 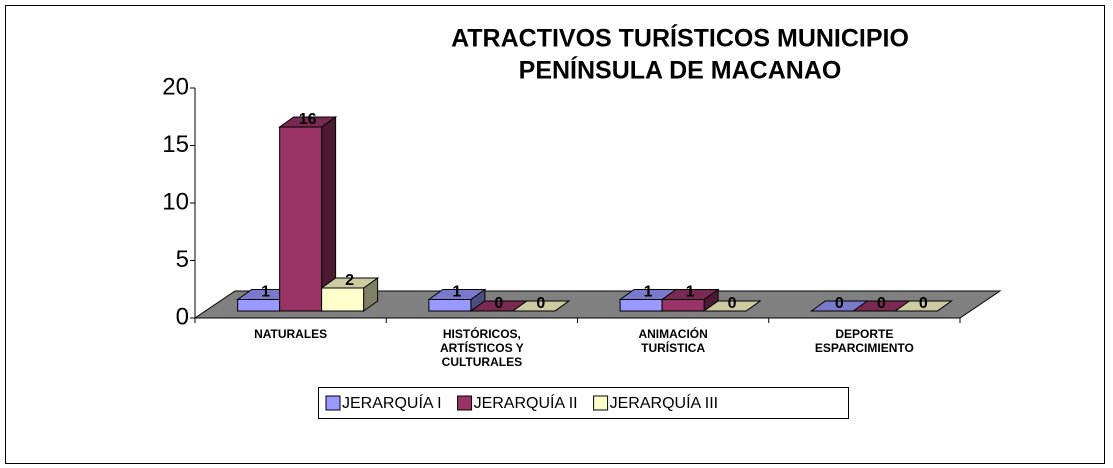 I want to click on legend-label: JERARQUÍA II, so click(x=526, y=402).